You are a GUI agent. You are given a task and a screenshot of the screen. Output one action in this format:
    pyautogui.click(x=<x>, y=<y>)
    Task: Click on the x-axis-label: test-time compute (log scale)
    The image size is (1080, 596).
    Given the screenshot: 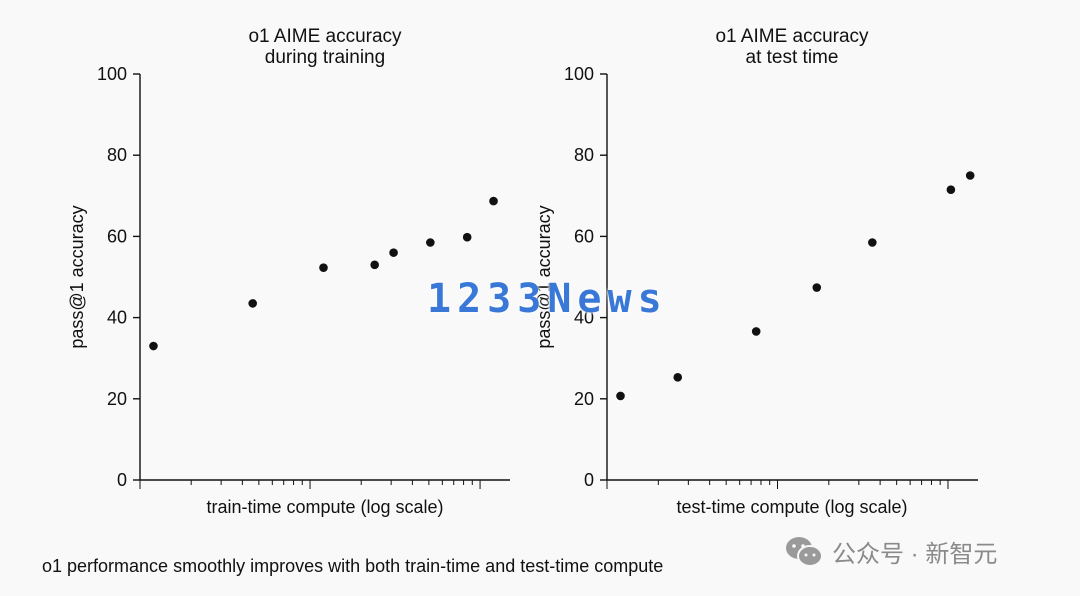 What is the action you would take?
    pyautogui.click(x=791, y=507)
    